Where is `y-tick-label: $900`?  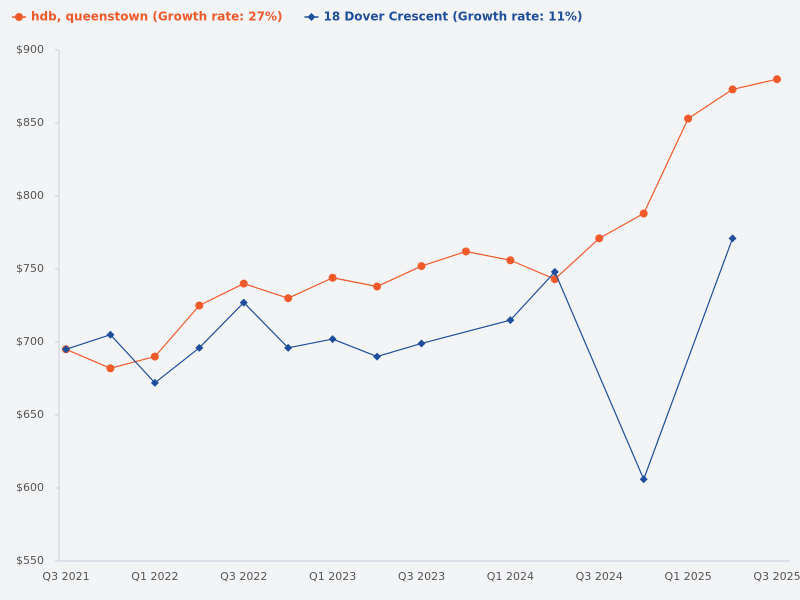
y-tick-label: $900 is located at coordinates (30, 49).